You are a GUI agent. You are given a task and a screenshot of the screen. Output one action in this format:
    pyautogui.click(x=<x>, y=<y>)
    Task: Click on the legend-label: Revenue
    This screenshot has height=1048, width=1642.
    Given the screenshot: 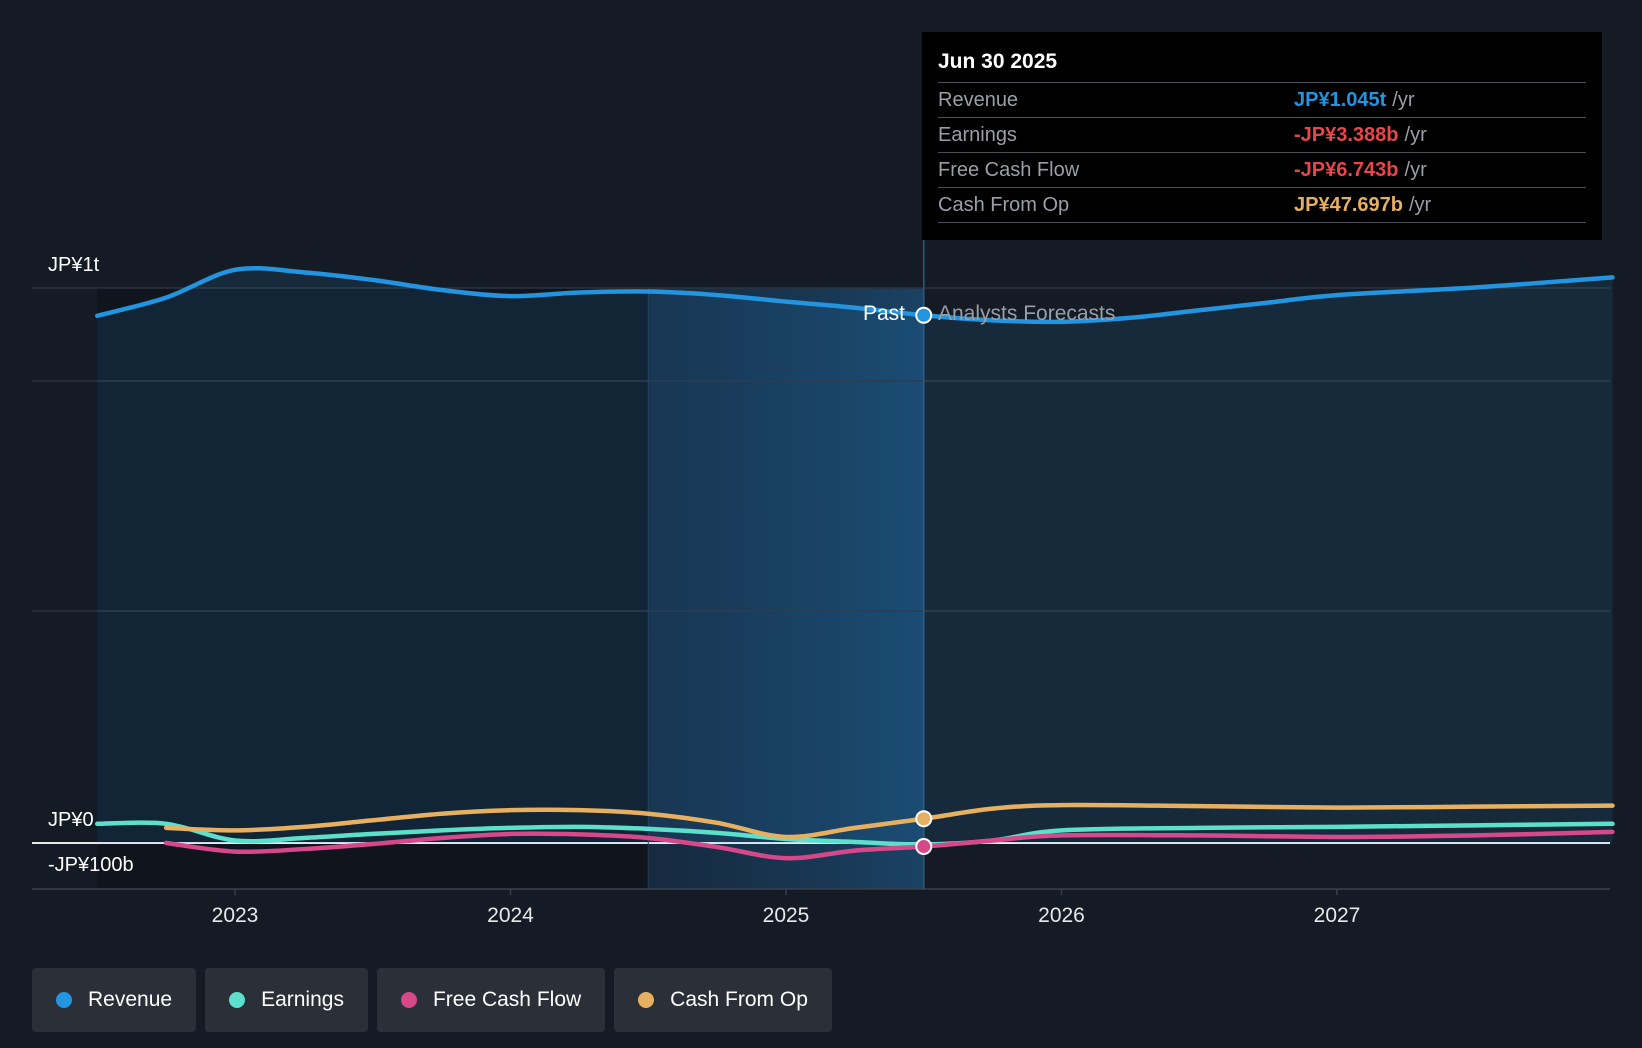 What is the action you would take?
    pyautogui.click(x=130, y=999)
    